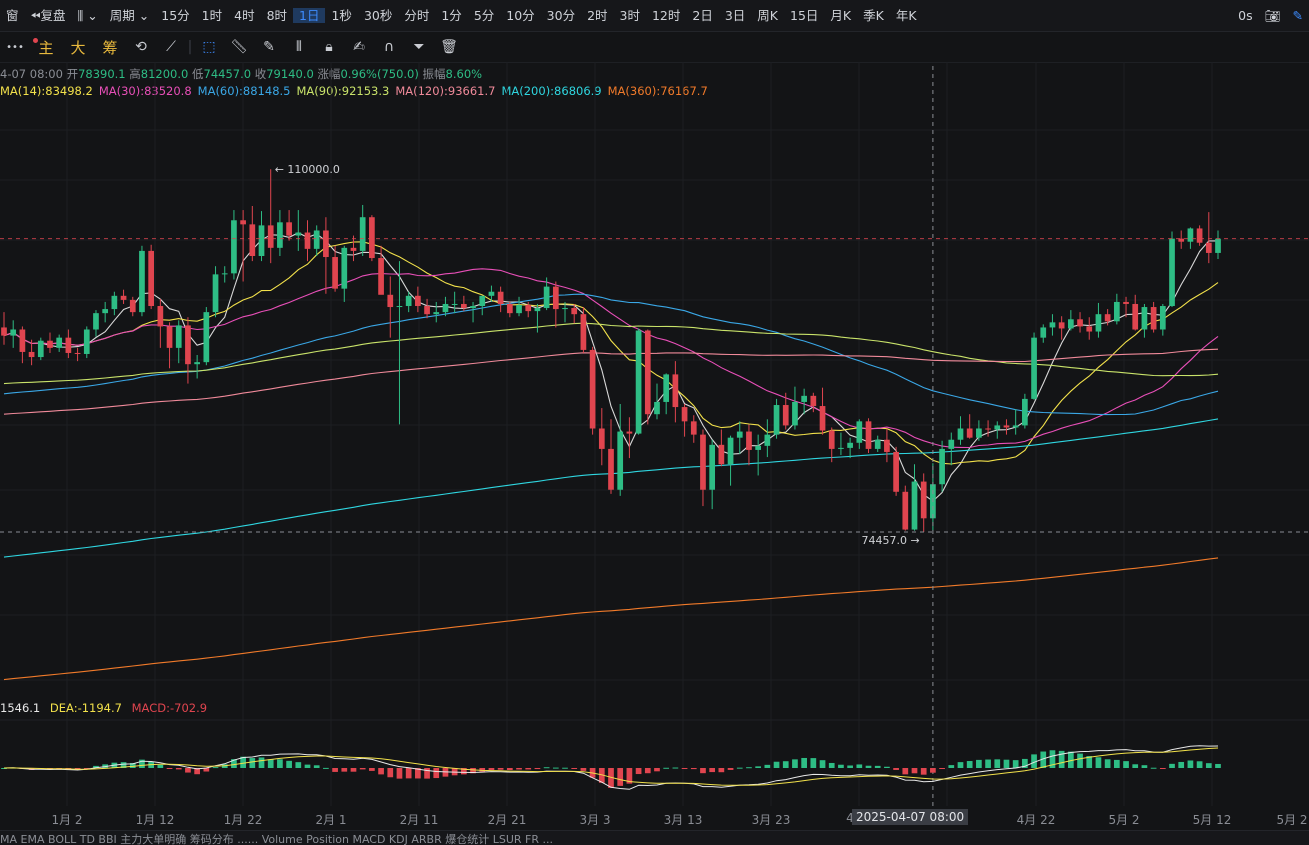 The image size is (1309, 845). Describe the element at coordinates (269, 47) in the screenshot. I see `pen-icon: ✎` at that location.